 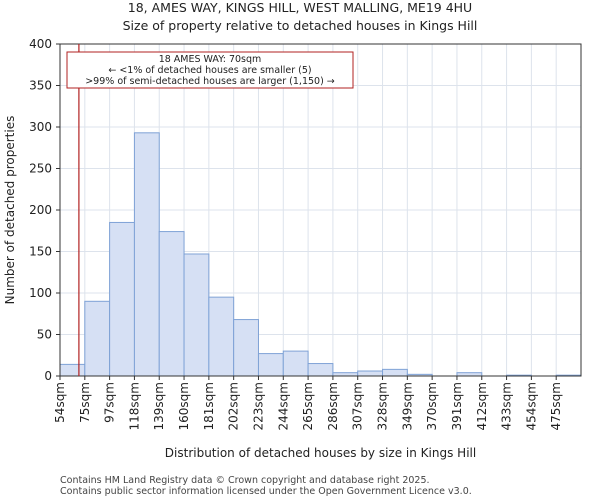 I want to click on y-tick-label: 400, so click(x=40, y=44).